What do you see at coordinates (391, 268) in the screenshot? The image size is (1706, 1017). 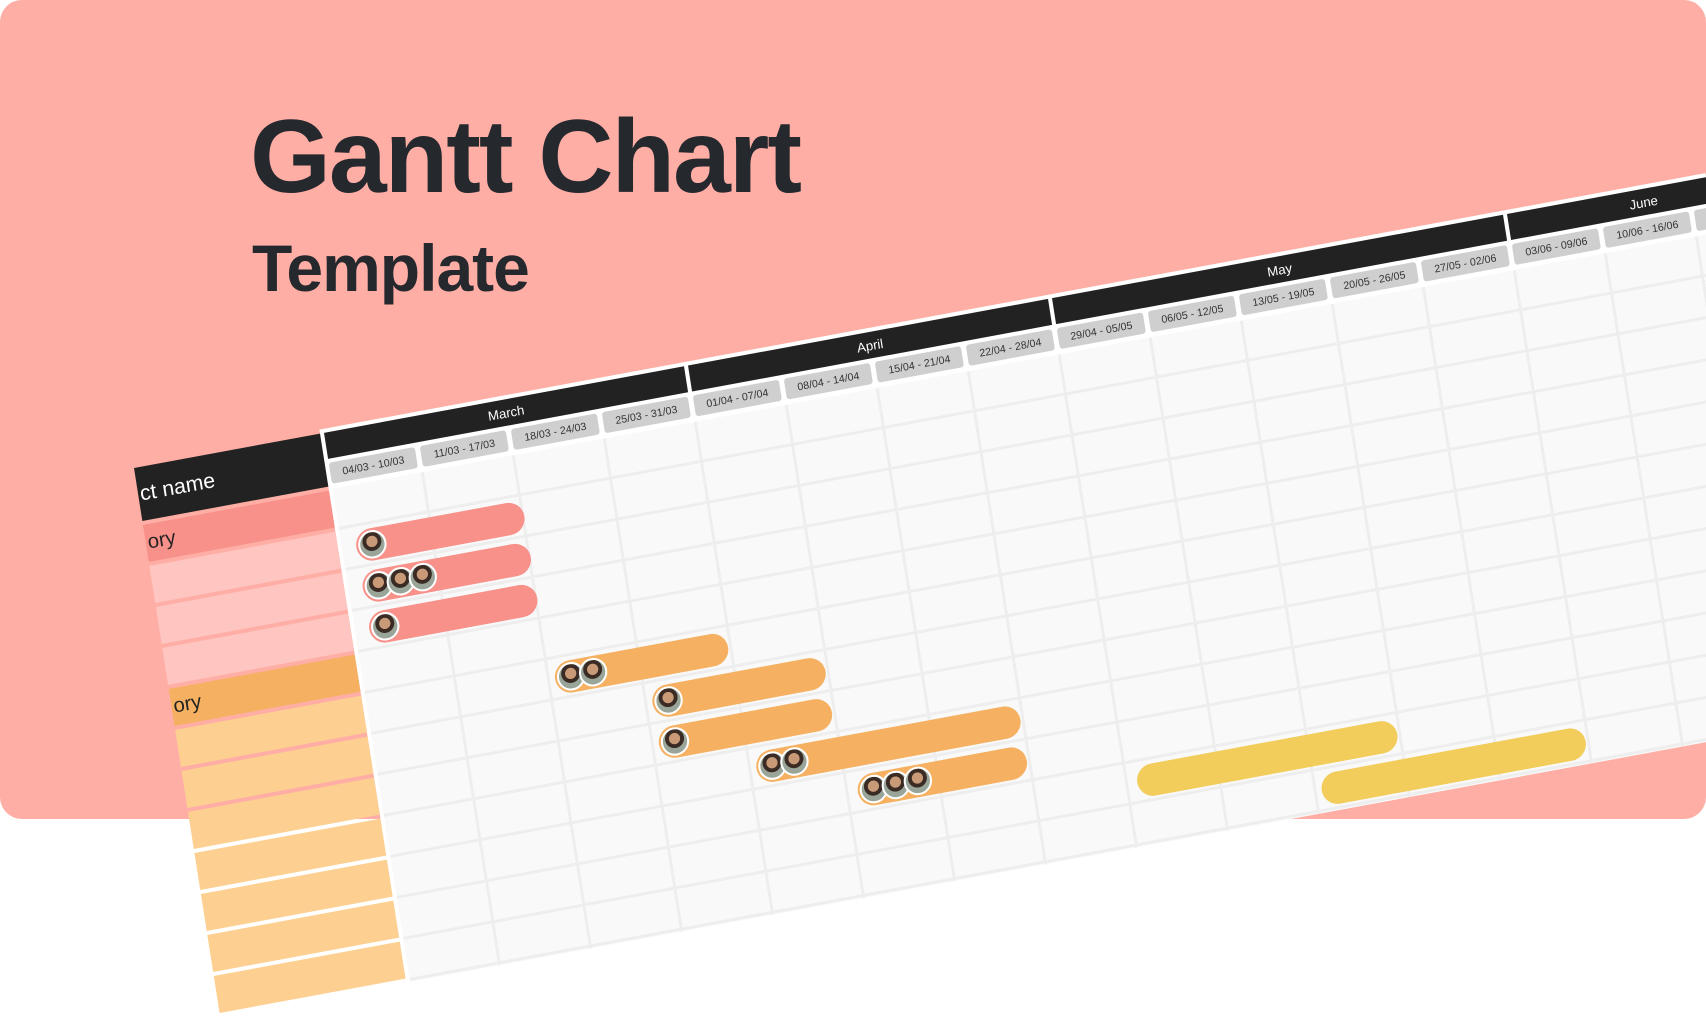 I see `page-subtitle: Template` at bounding box center [391, 268].